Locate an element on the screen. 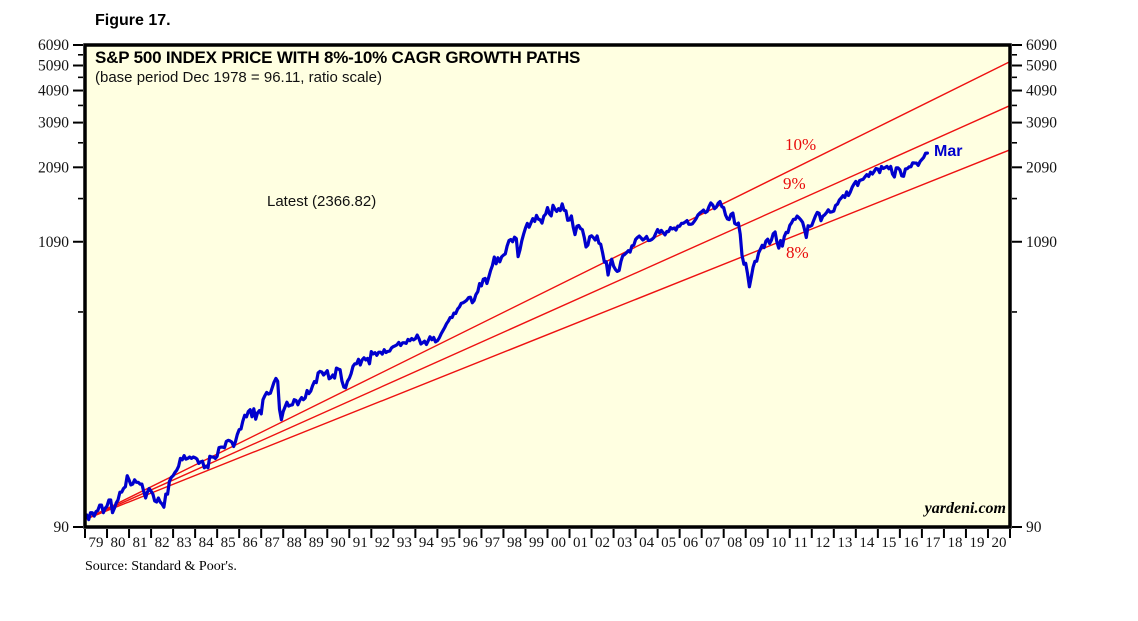 This screenshot has height=621, width=1138. x-tick-label: 84 is located at coordinates (207, 543).